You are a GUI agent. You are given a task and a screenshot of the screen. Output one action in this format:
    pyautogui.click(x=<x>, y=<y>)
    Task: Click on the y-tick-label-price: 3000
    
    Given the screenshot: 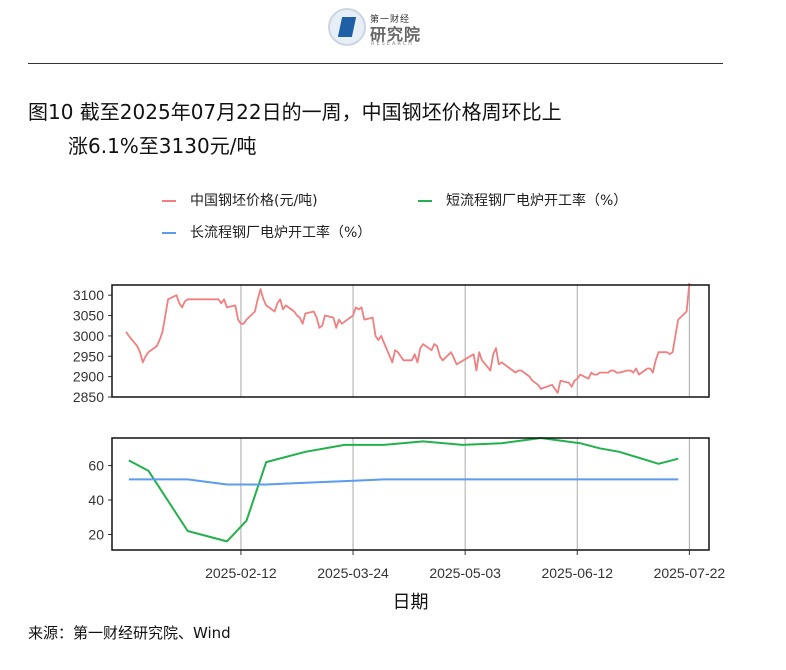 What is the action you would take?
    pyautogui.click(x=88, y=336)
    